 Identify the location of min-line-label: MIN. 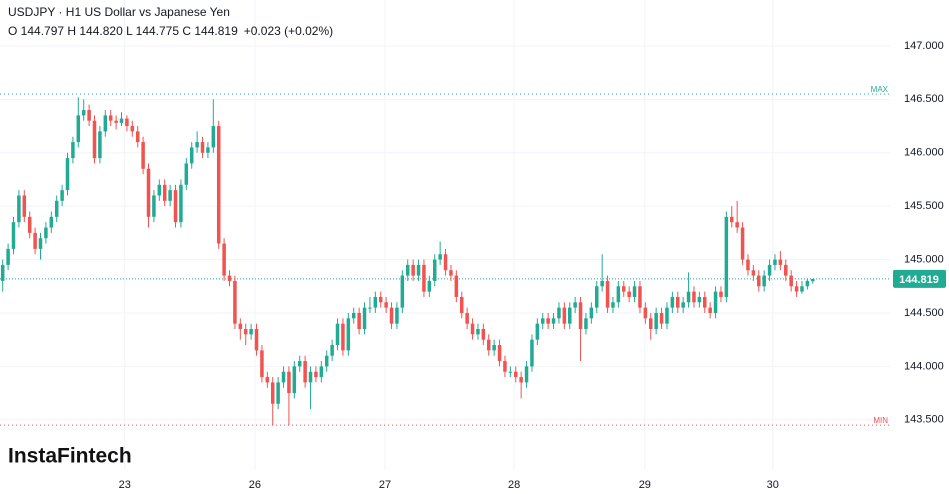
(880, 420).